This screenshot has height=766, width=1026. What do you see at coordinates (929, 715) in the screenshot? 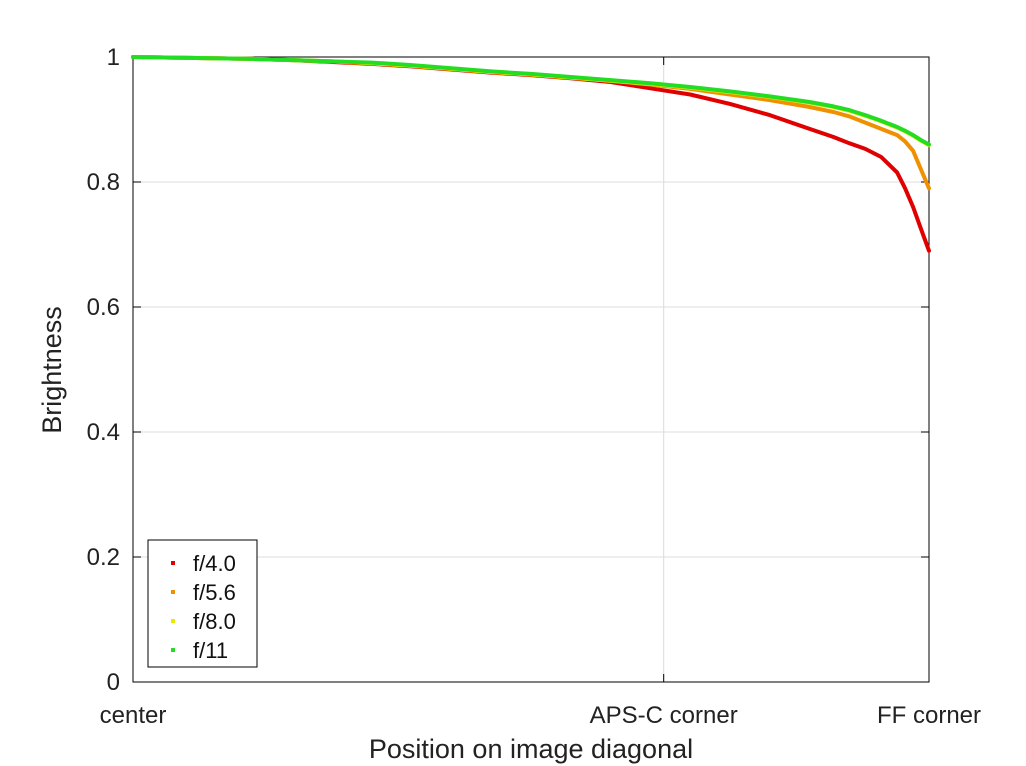
I see `x-tick-label: FF corner` at bounding box center [929, 715].